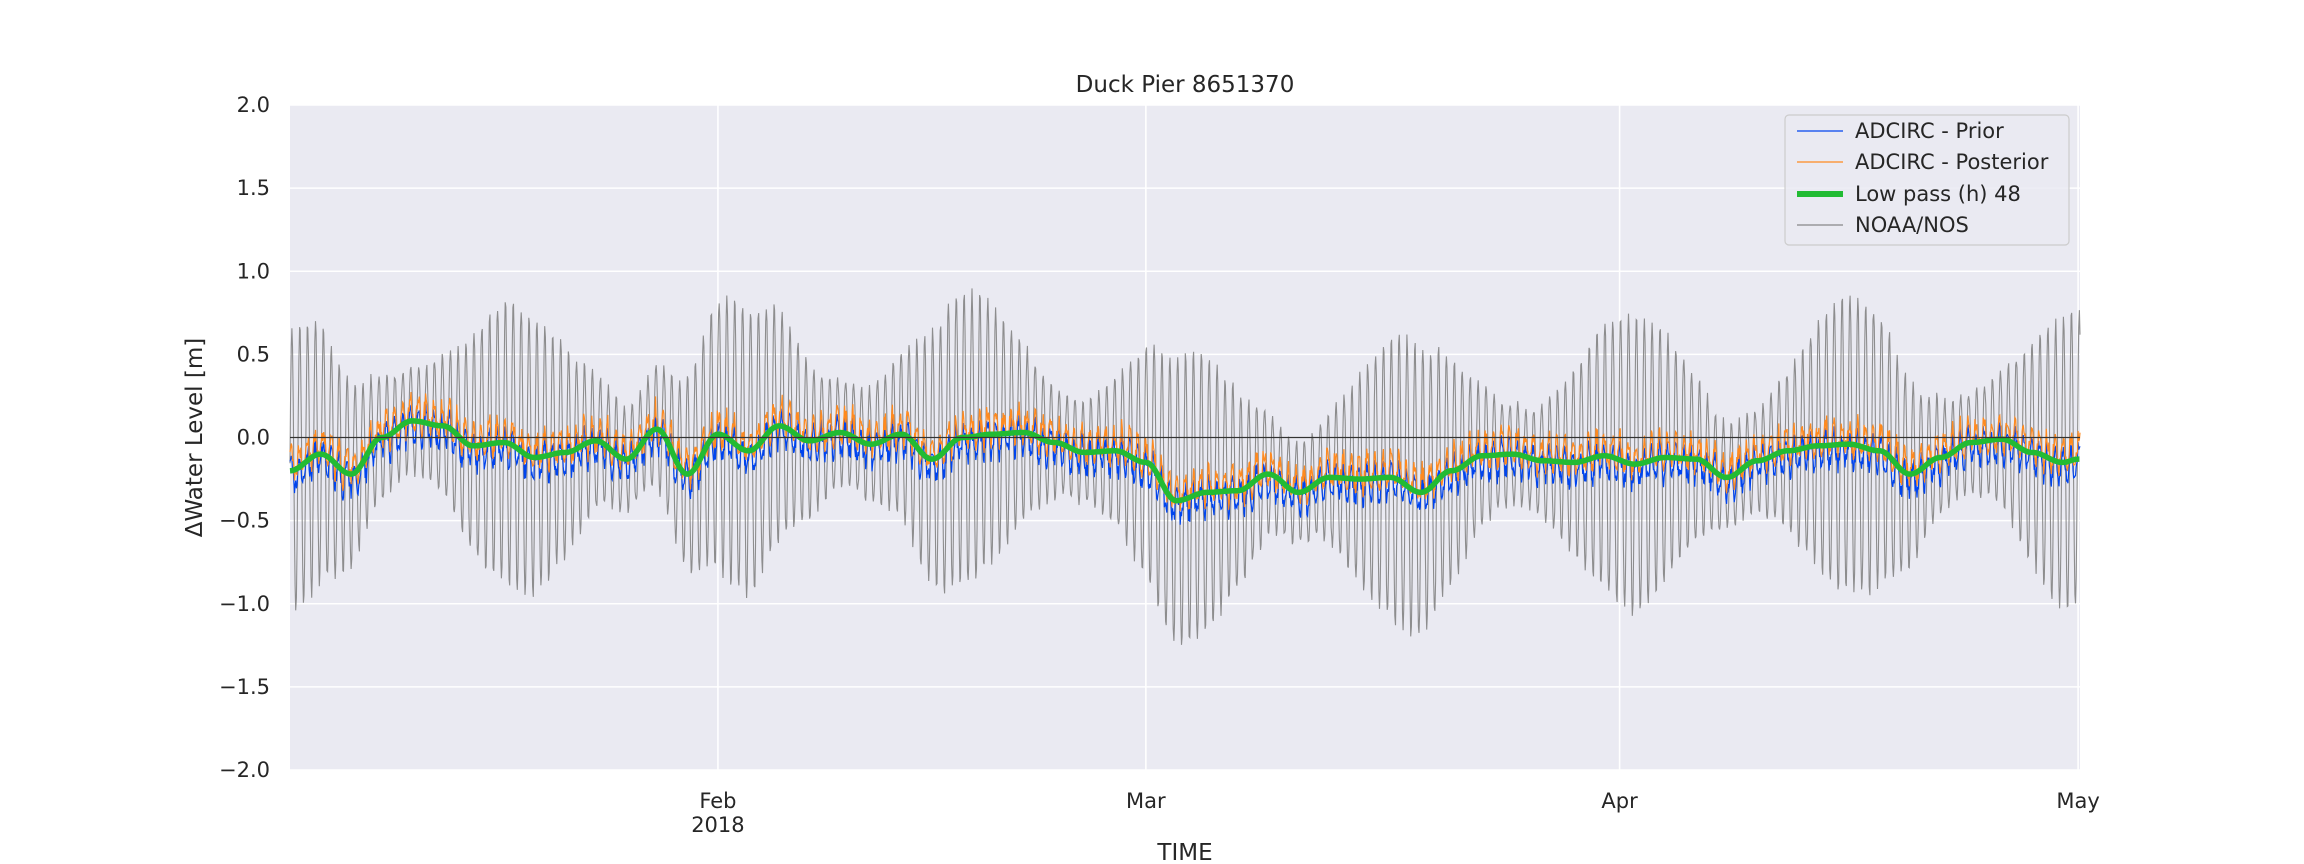  What do you see at coordinates (717, 801) in the screenshot?
I see `x-tick-label: Feb` at bounding box center [717, 801].